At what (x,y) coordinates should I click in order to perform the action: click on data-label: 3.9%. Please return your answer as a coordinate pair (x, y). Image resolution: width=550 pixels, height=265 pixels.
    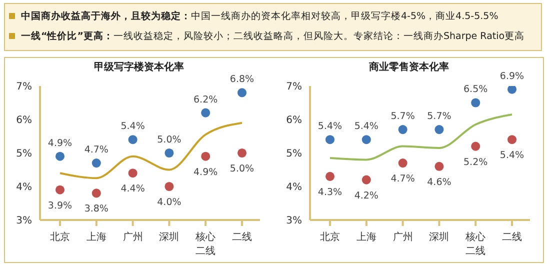
    Looking at the image, I should click on (60, 206).